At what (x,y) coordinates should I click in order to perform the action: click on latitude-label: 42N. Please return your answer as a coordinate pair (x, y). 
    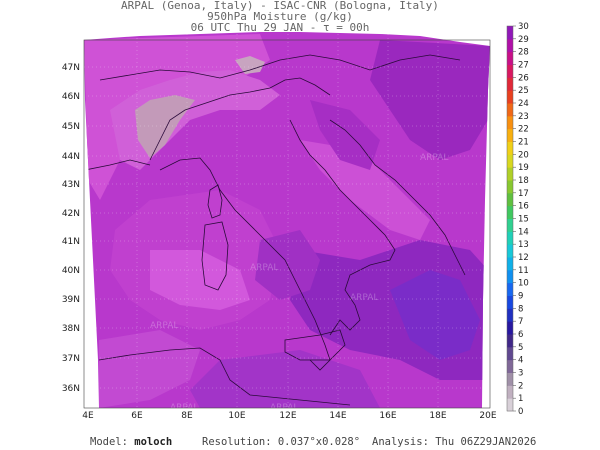
    Looking at the image, I should click on (71, 214).